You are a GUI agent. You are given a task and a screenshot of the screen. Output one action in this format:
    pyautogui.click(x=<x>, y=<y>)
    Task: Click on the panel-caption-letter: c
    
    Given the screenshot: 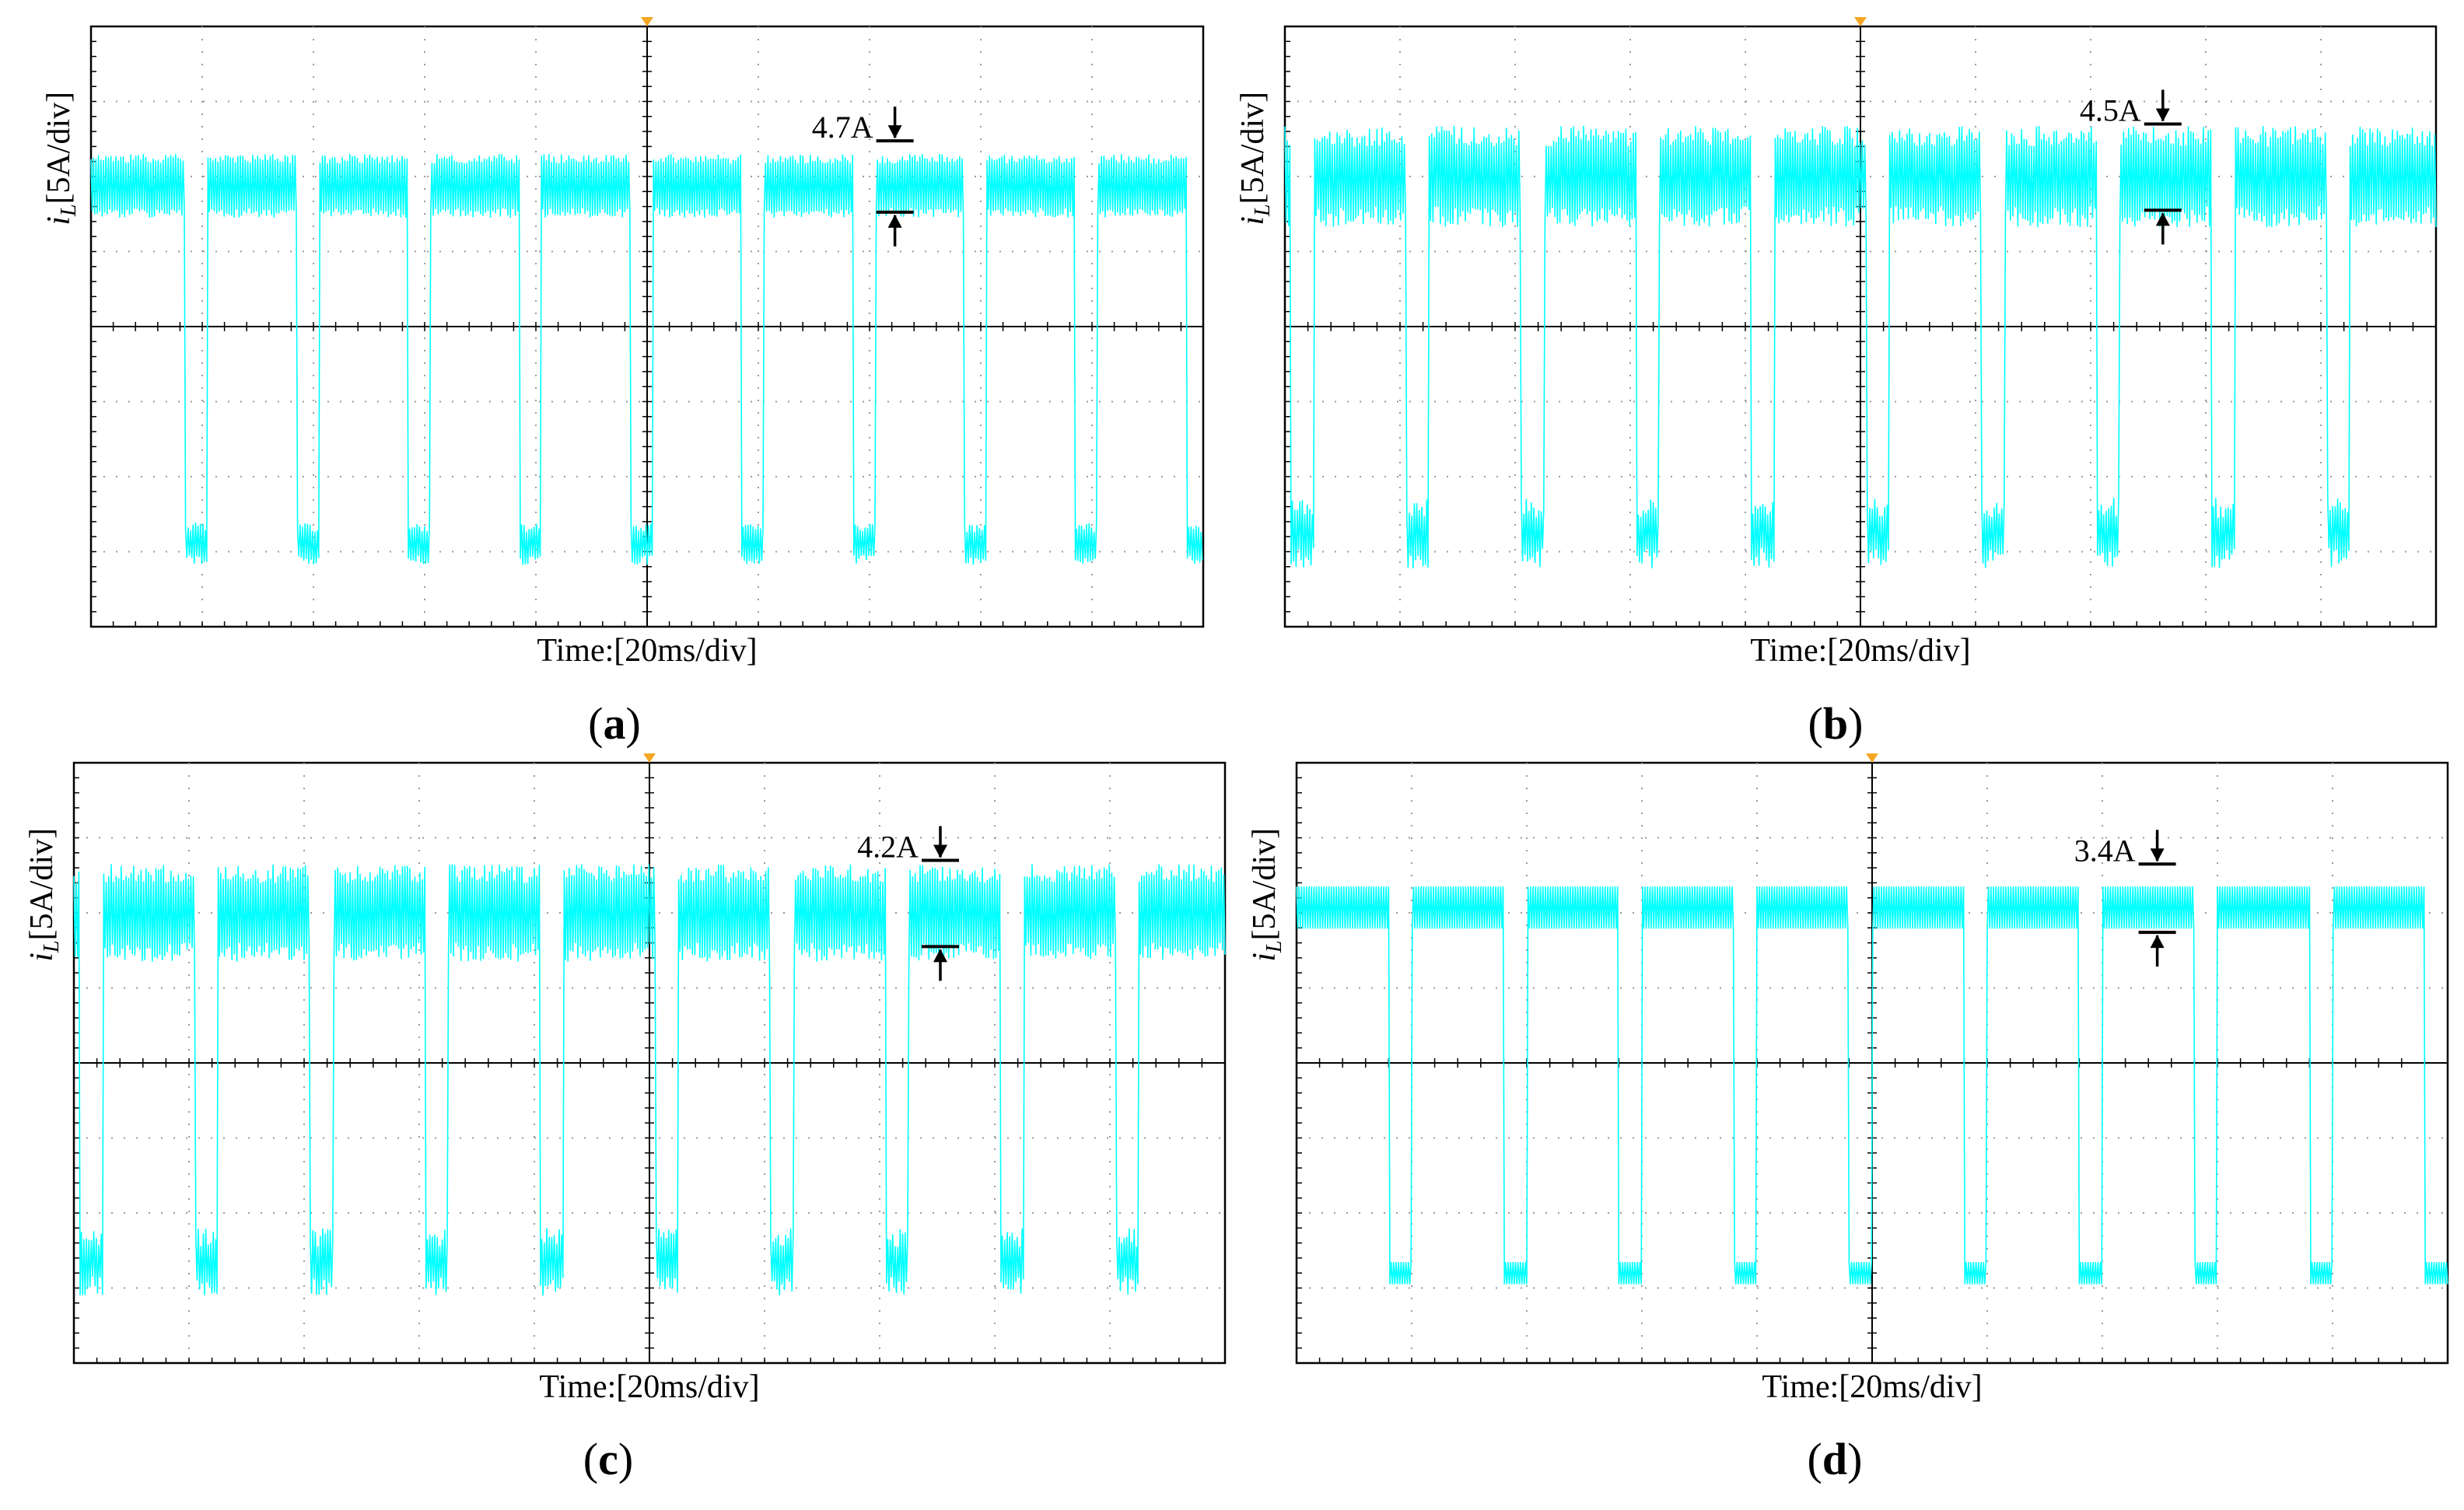 What is the action you would take?
    pyautogui.click(x=608, y=1459)
    